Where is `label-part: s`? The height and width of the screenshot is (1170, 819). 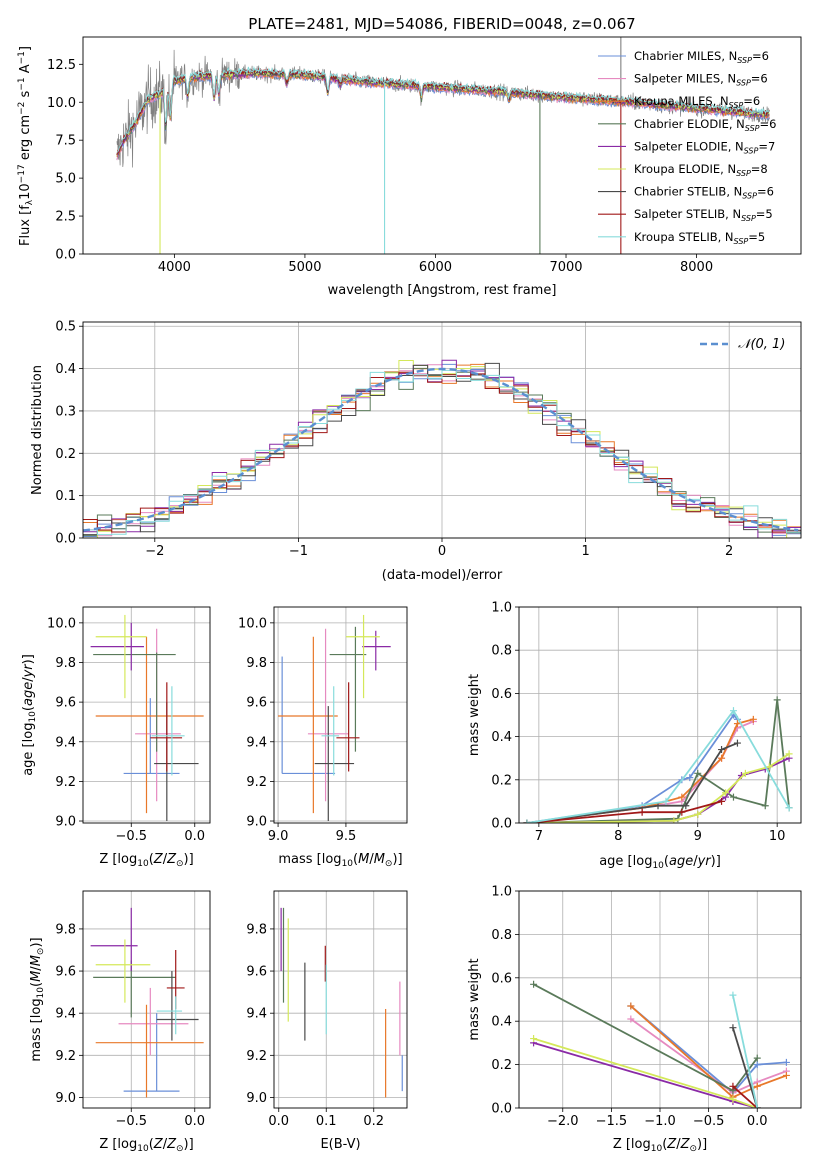
label-part: s is located at coordinates (25, 95).